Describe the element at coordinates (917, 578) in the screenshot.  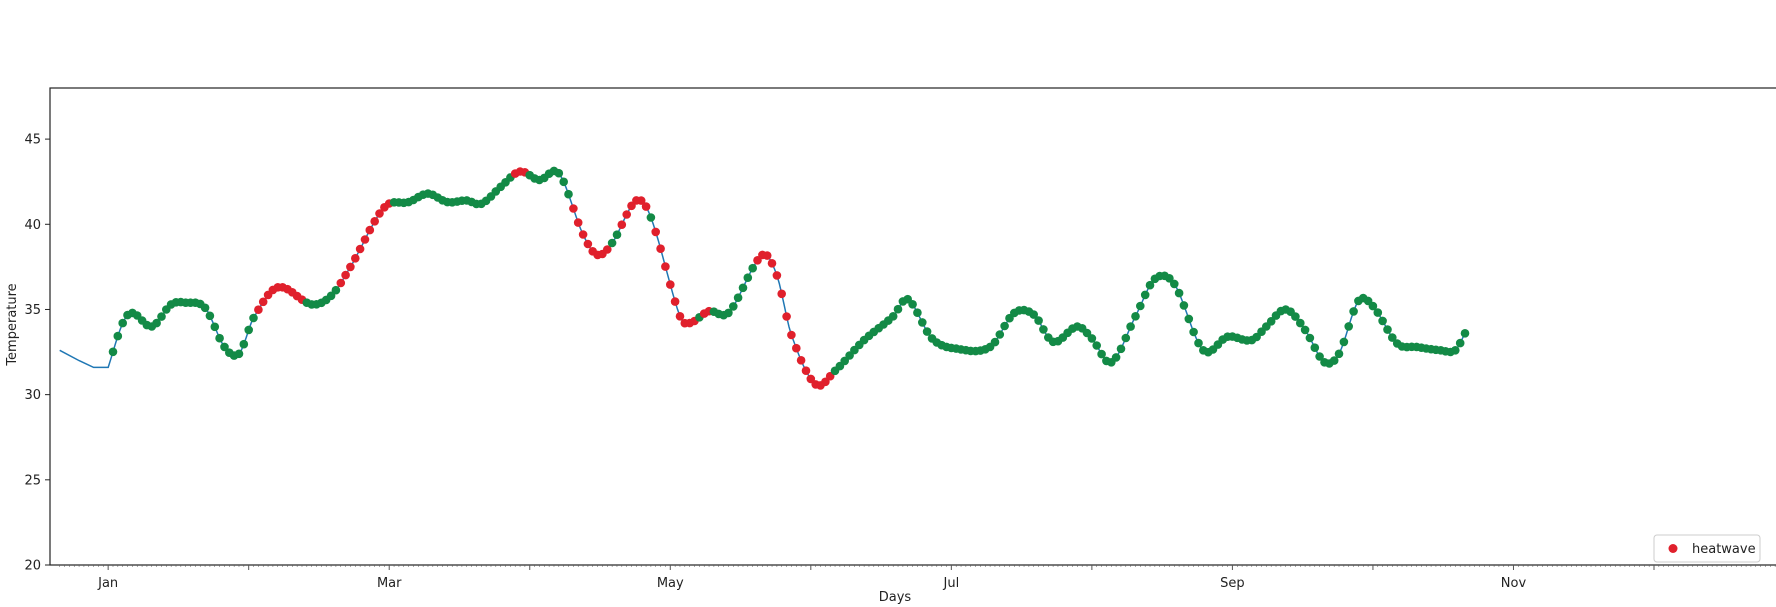
I see `x-axis: Jan Mar May Jul Sep Nov` at that location.